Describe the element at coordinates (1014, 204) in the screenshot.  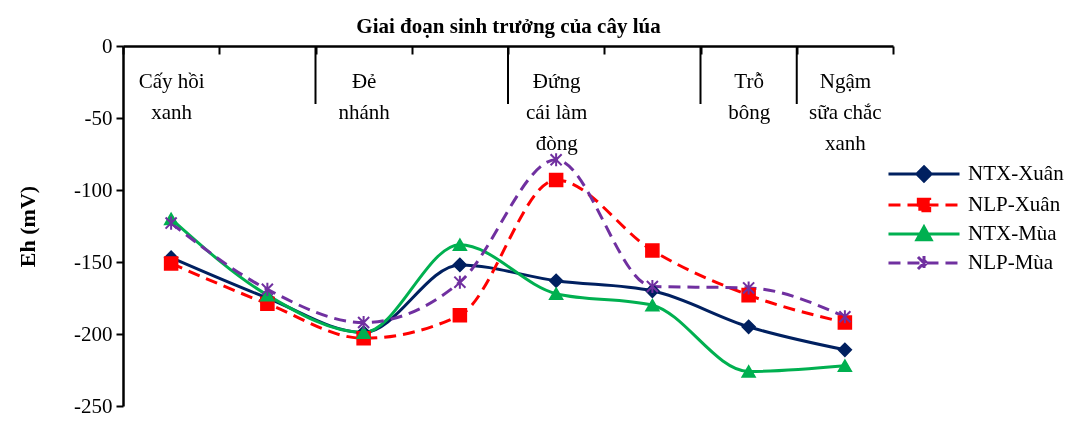
I see `legend-label: NLP-Xuân` at that location.